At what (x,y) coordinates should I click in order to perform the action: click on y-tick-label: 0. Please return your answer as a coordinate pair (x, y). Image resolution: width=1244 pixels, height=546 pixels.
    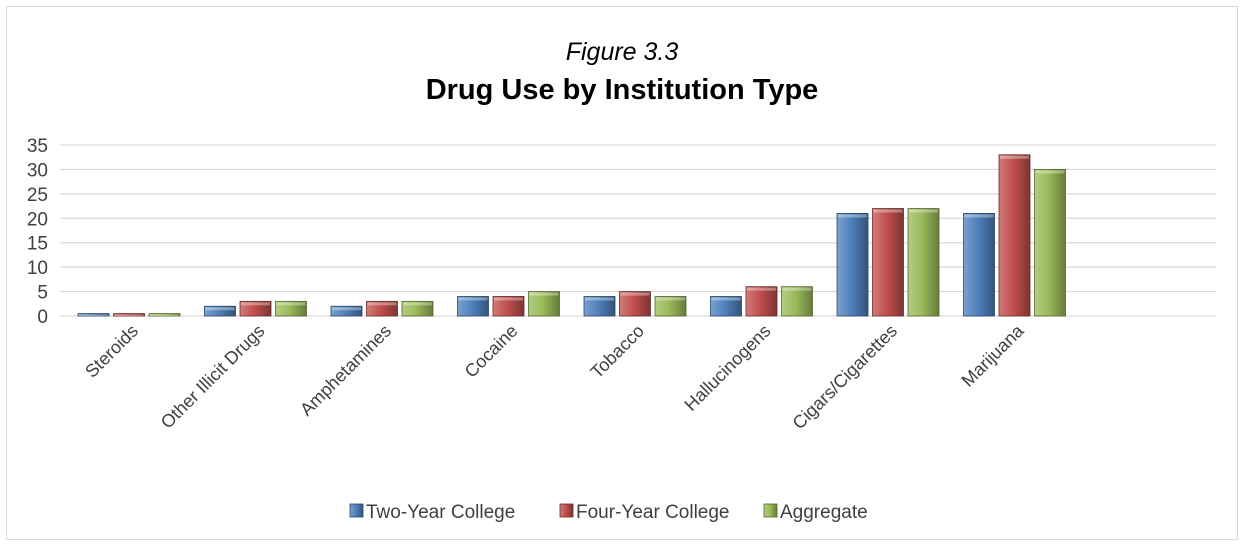
    Looking at the image, I should click on (42, 317).